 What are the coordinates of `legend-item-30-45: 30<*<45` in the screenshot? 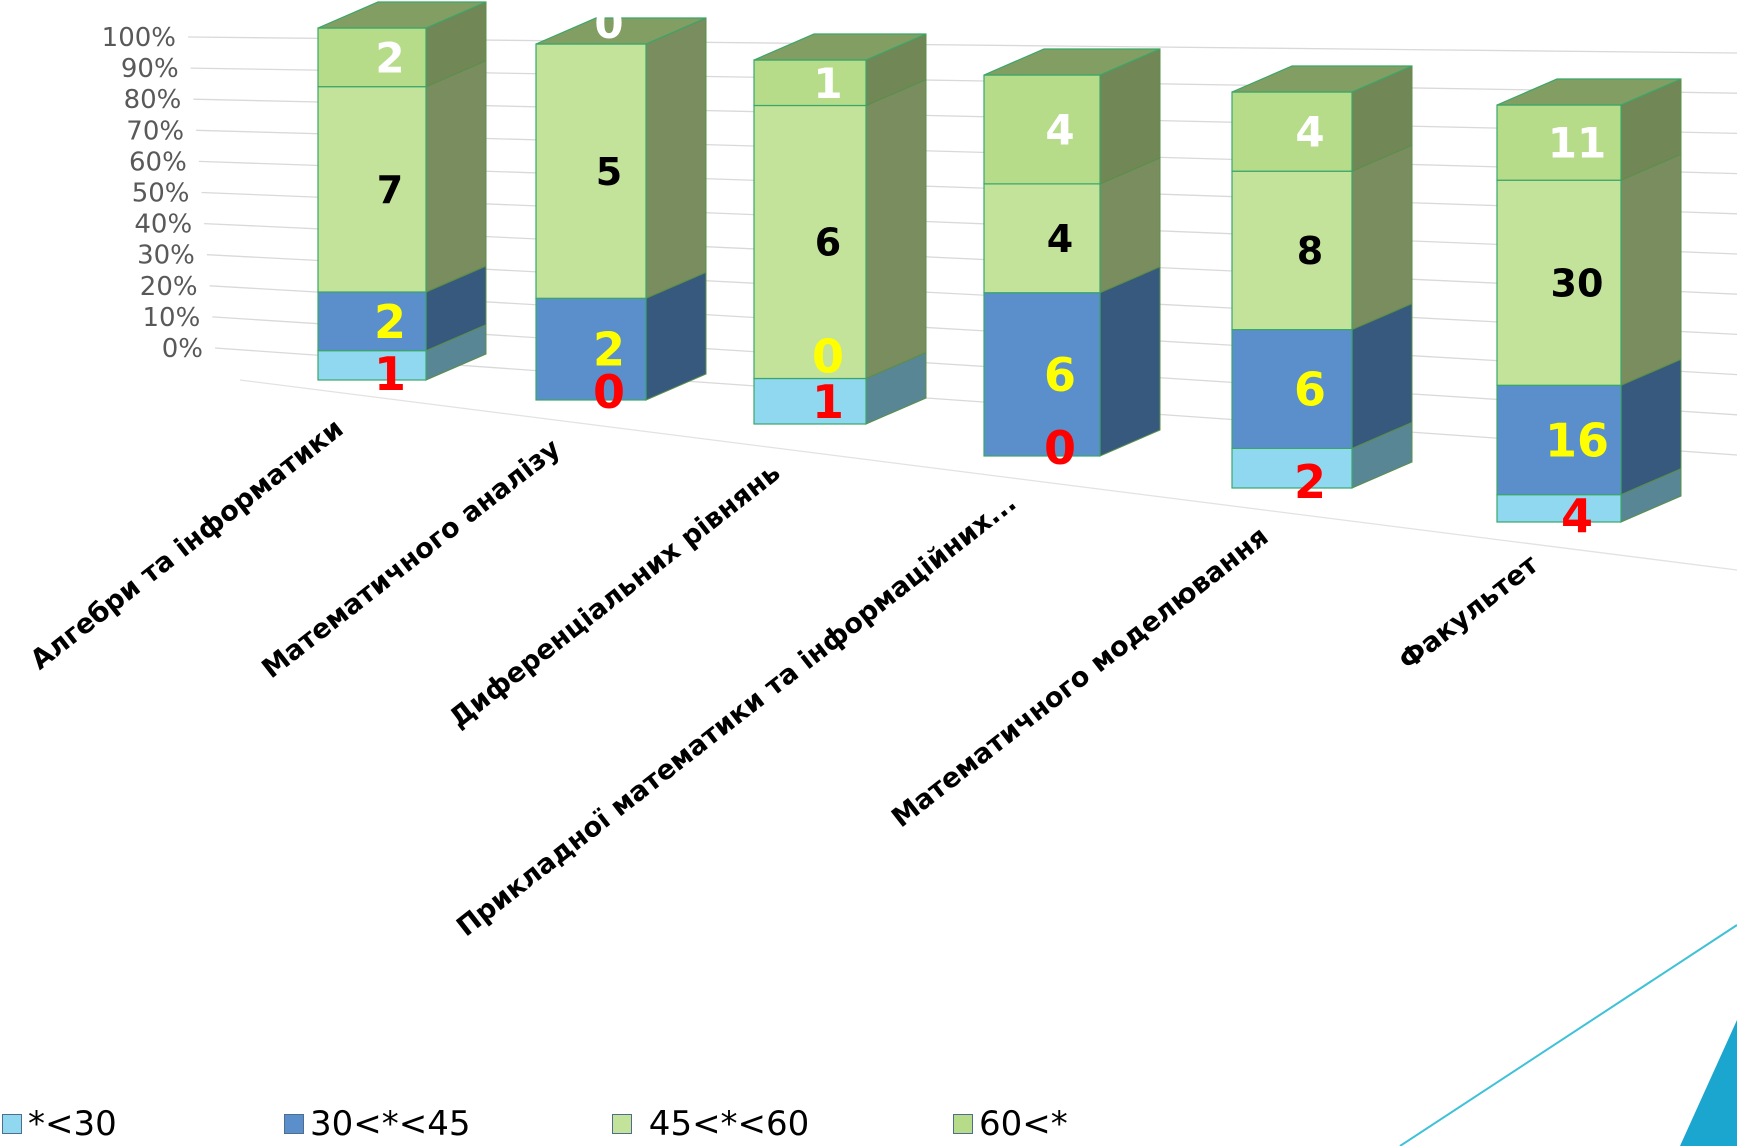 It's located at (377, 1124).